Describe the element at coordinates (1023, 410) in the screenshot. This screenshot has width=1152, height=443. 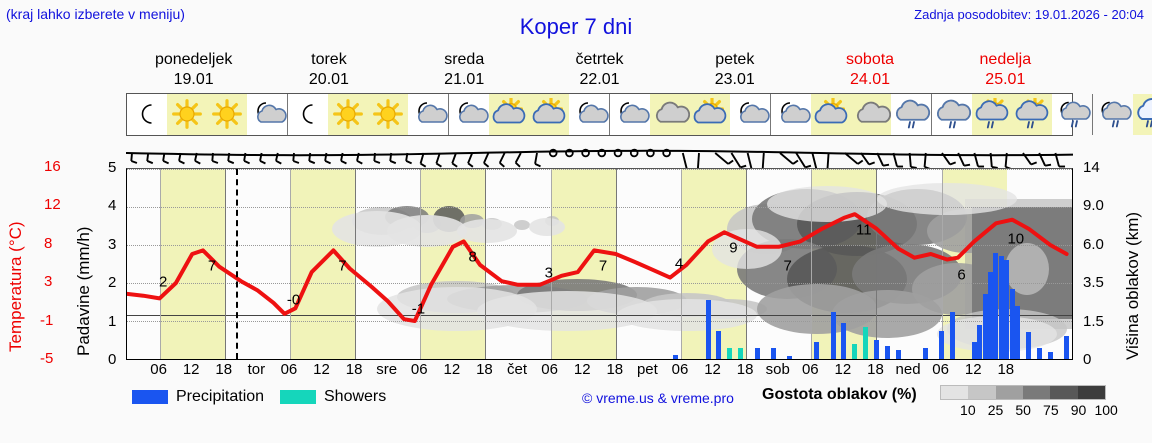
I see `cloud-density-tick-2: 50` at that location.